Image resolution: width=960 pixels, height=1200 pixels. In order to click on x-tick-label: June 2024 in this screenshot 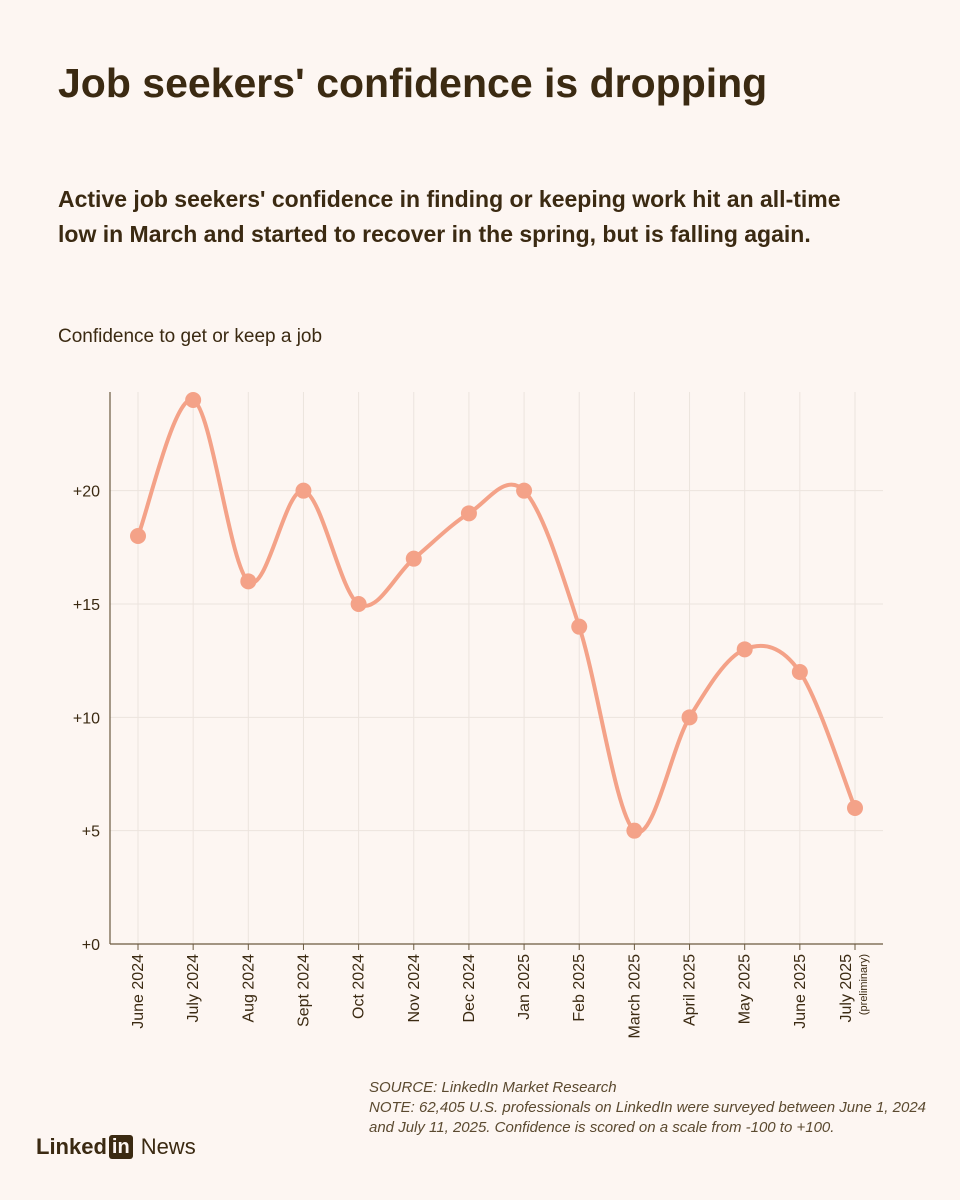, I will do `click(138, 991)`.